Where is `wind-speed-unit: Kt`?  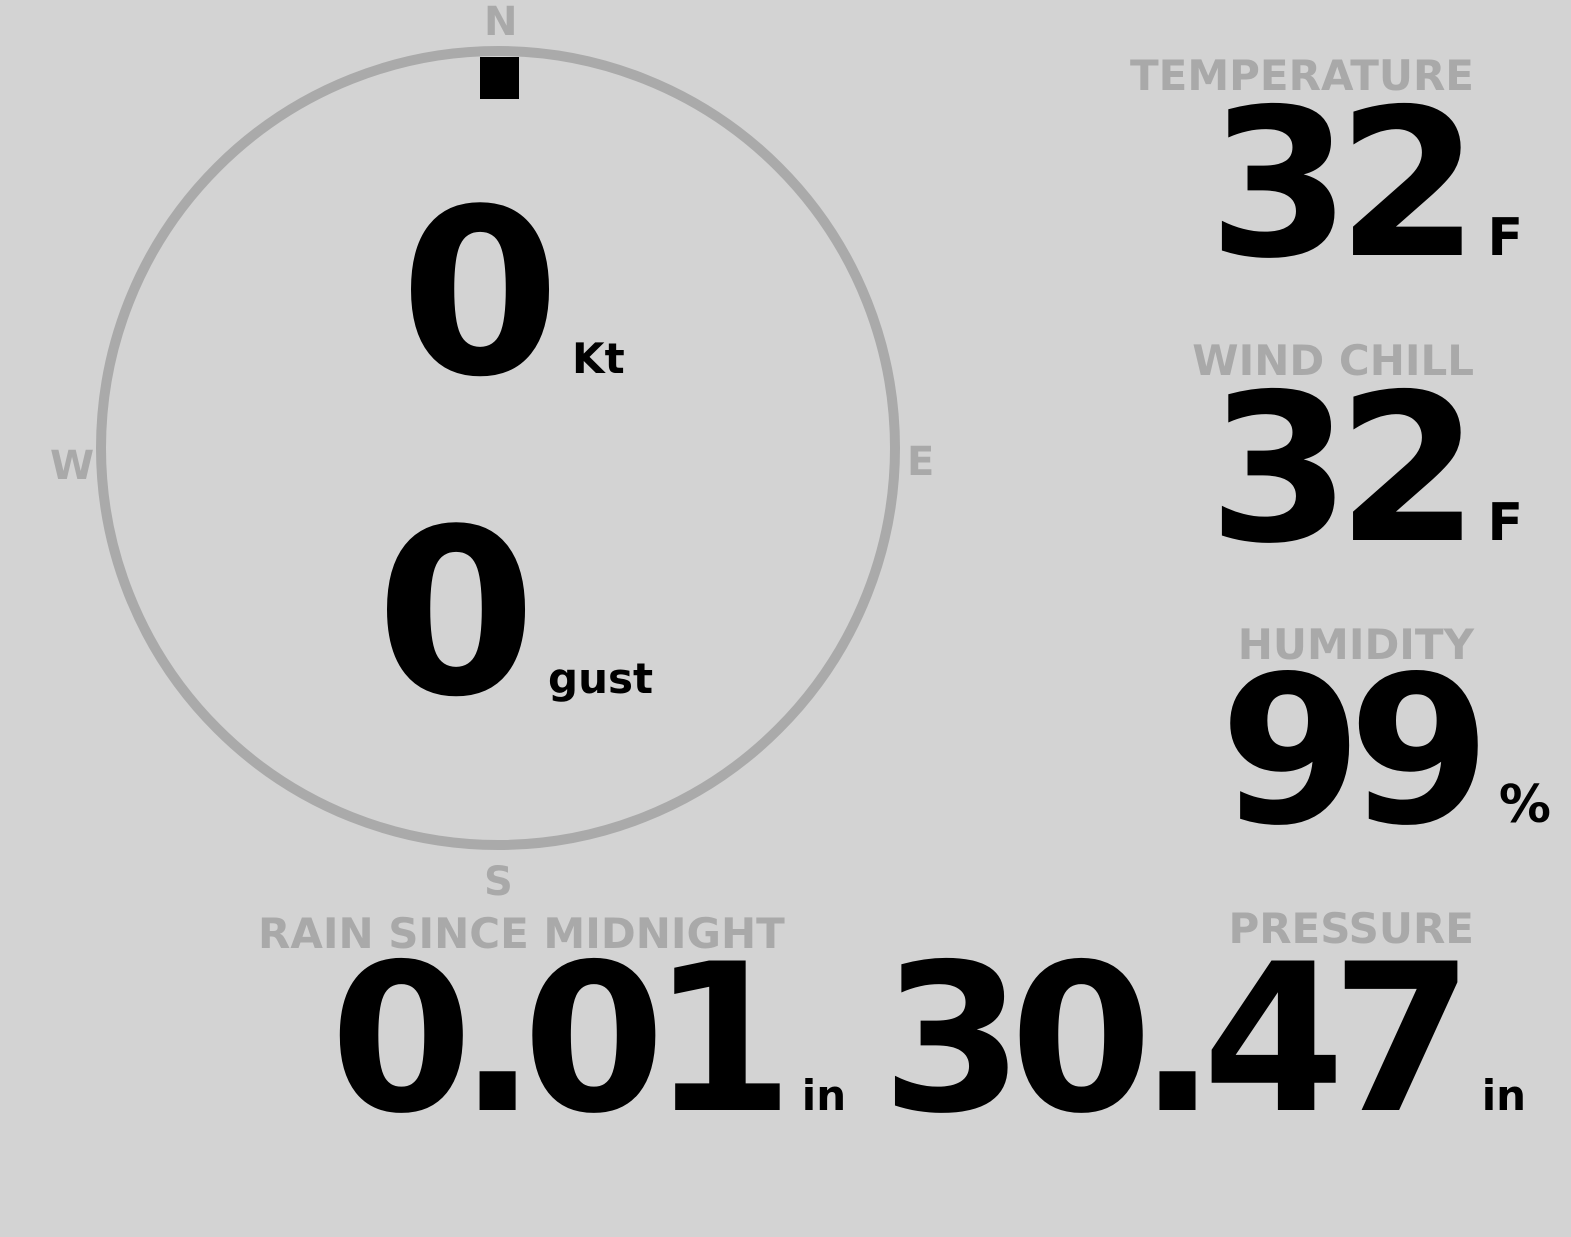
wind-speed-unit: Kt is located at coordinates (598, 358).